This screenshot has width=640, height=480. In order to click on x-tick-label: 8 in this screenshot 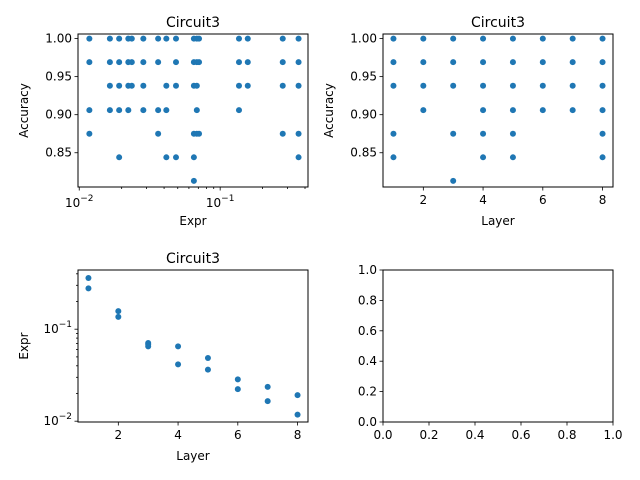, I will do `click(298, 435)`.